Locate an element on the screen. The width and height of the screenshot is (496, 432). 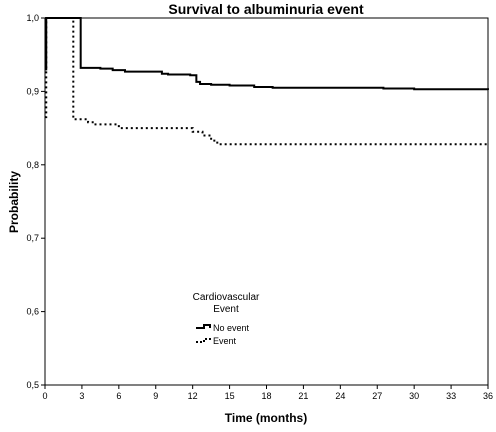
x-axis: 0 3 6 9 12 15 18 21 24 27 30 33 36 is located at coordinates (267, 393).